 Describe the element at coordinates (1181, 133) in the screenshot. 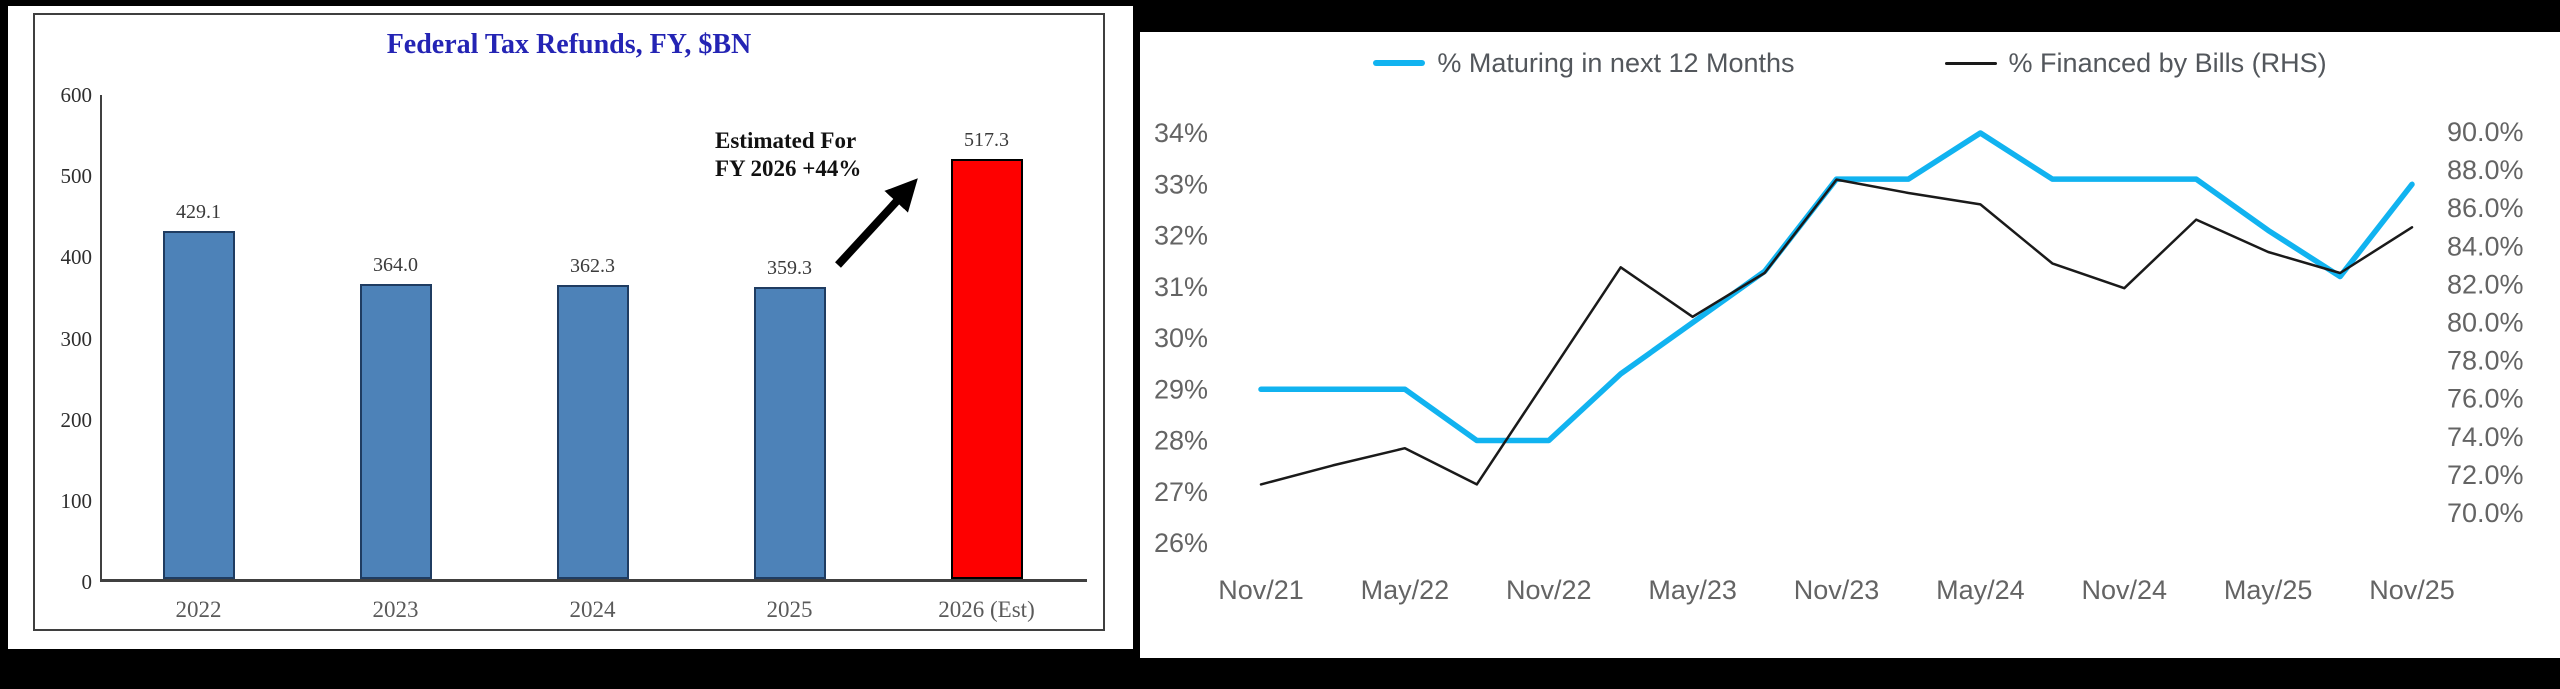

I see `left-axis-tick-label: 34%` at that location.